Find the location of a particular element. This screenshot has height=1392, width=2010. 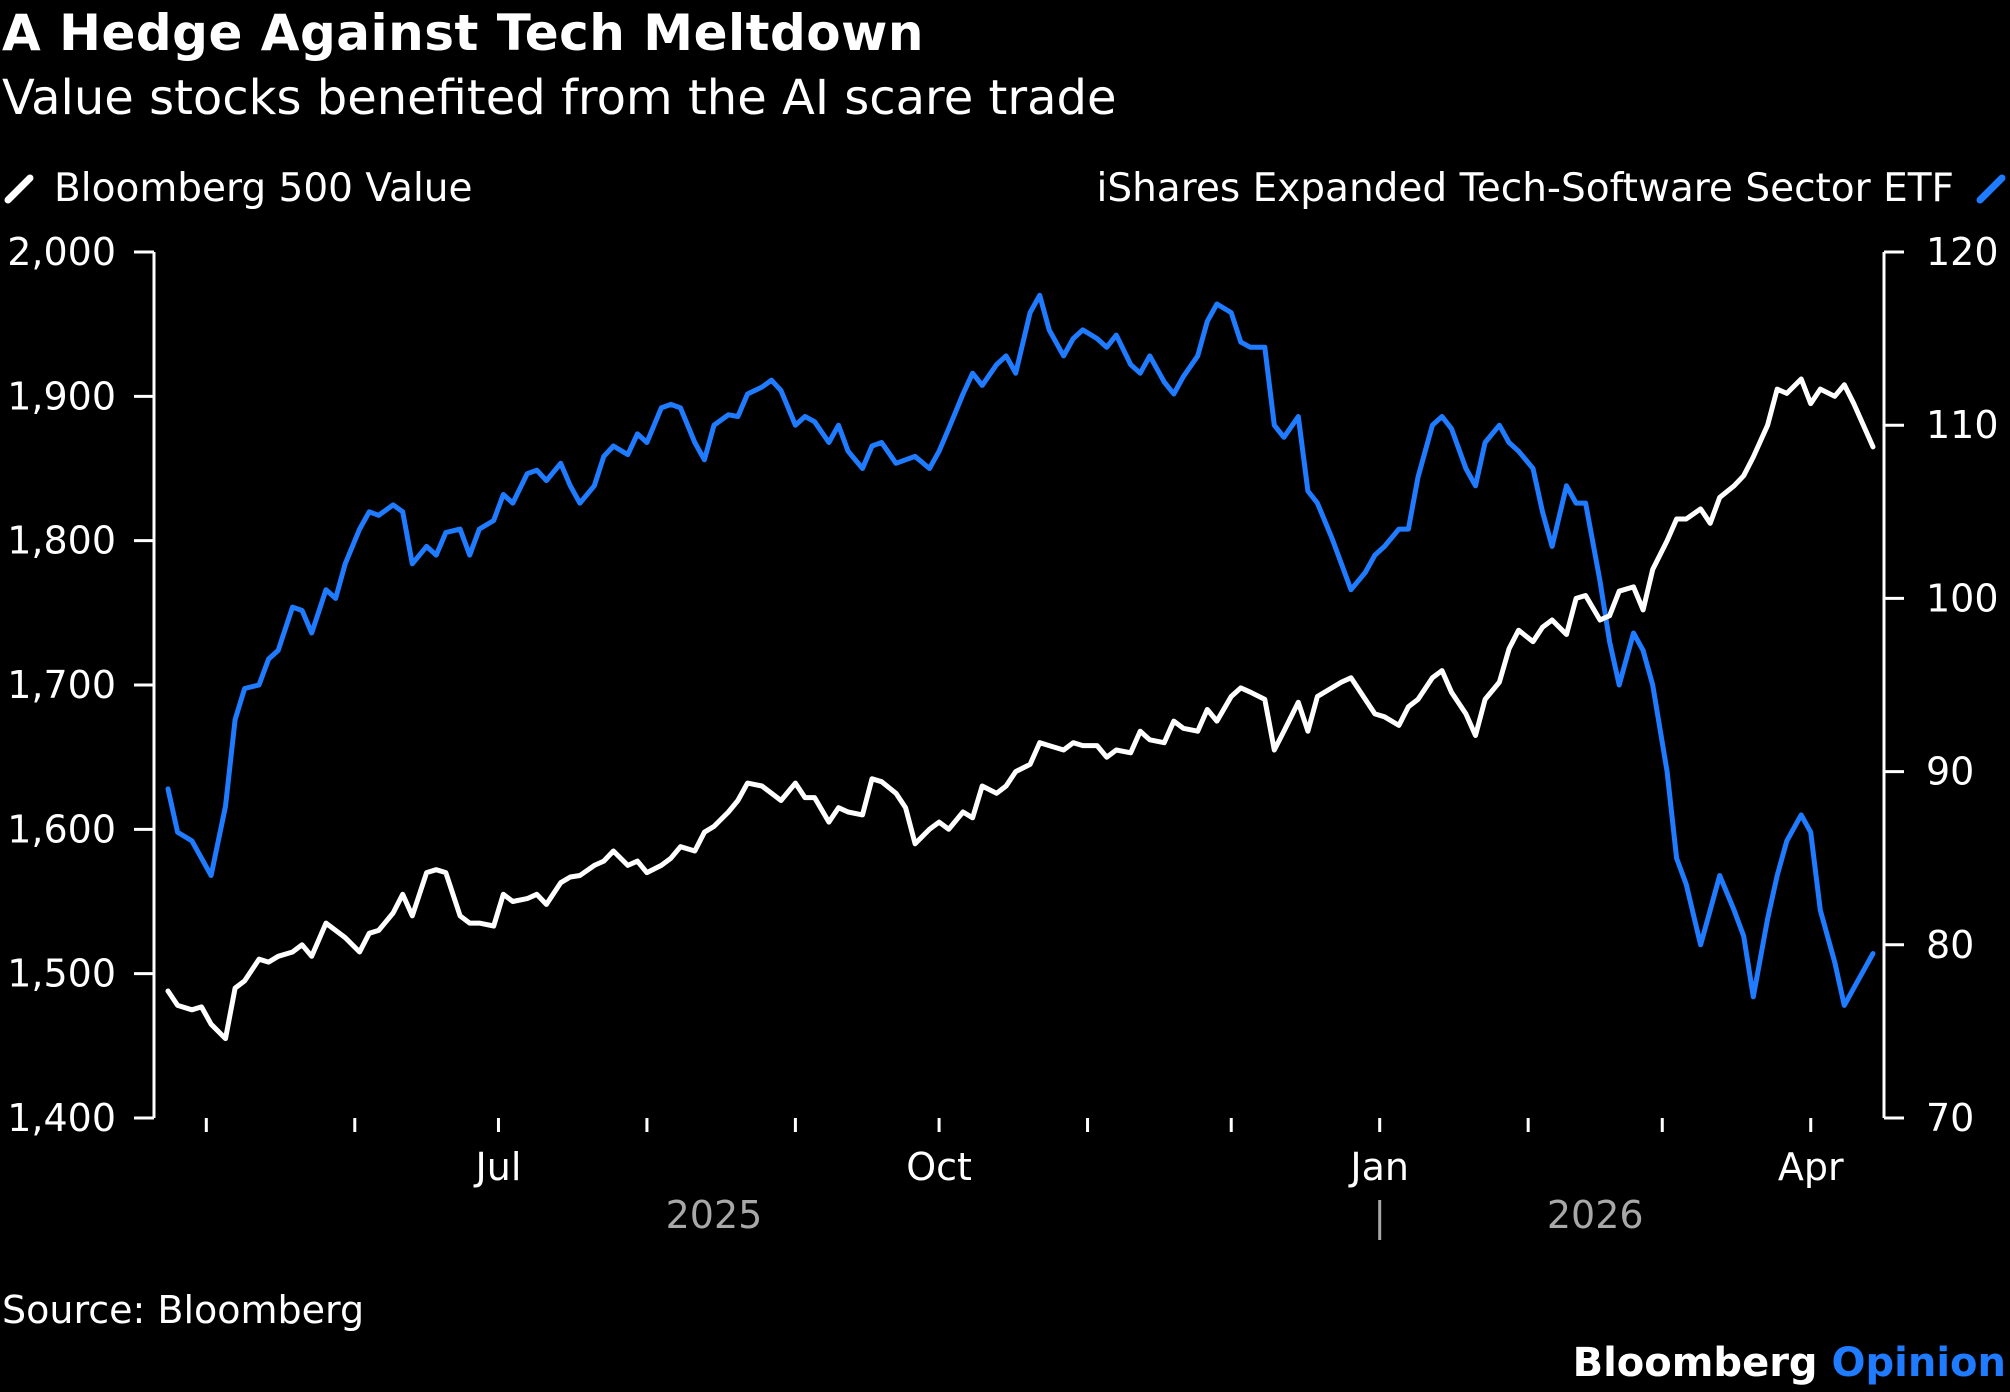

legend-swatch-value-mark is located at coordinates (19, 188).